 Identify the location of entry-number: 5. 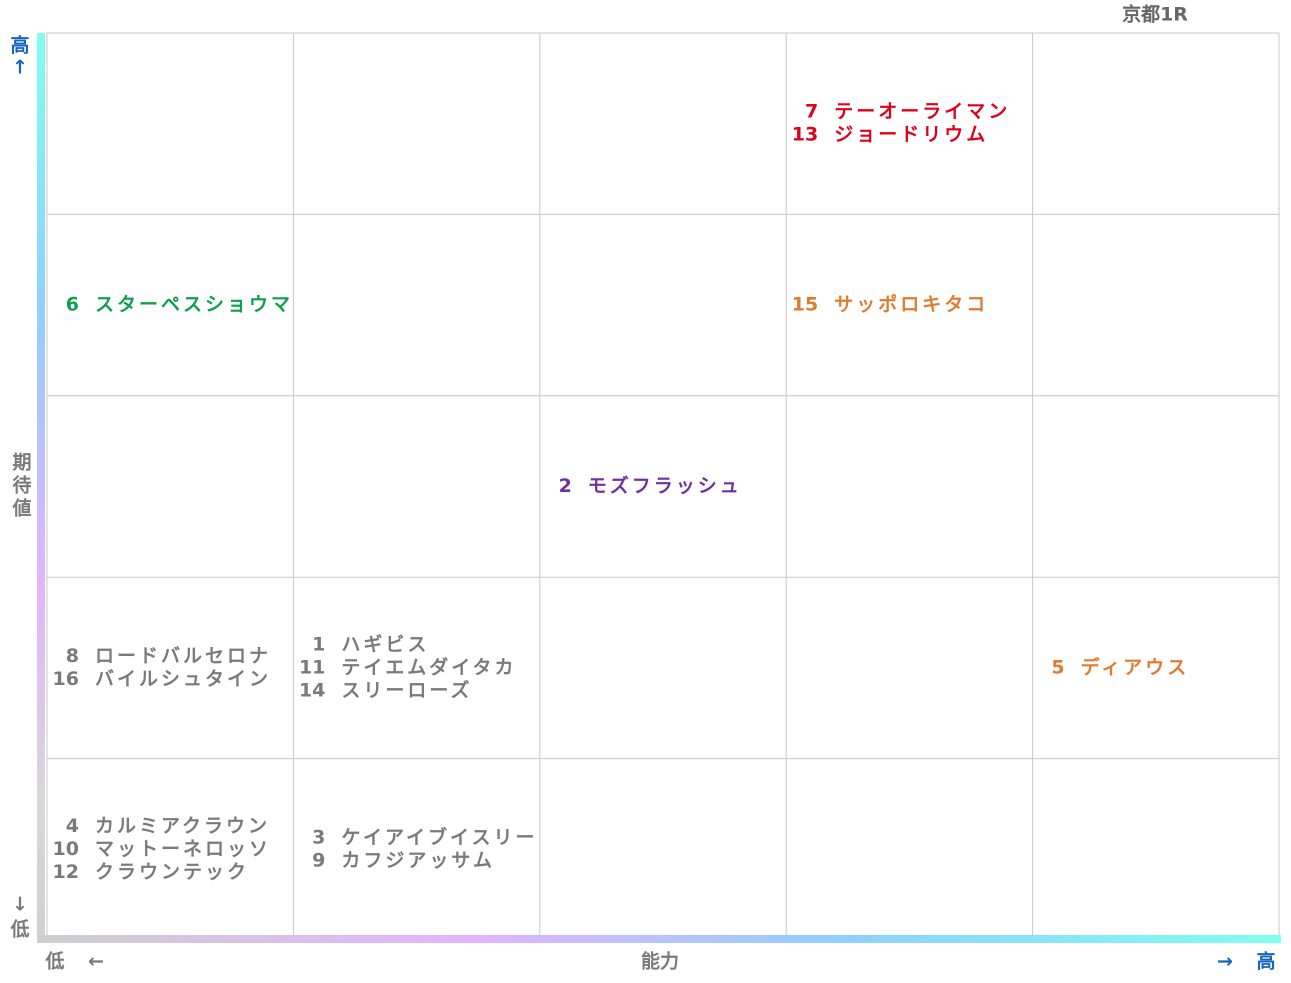
(1057, 667).